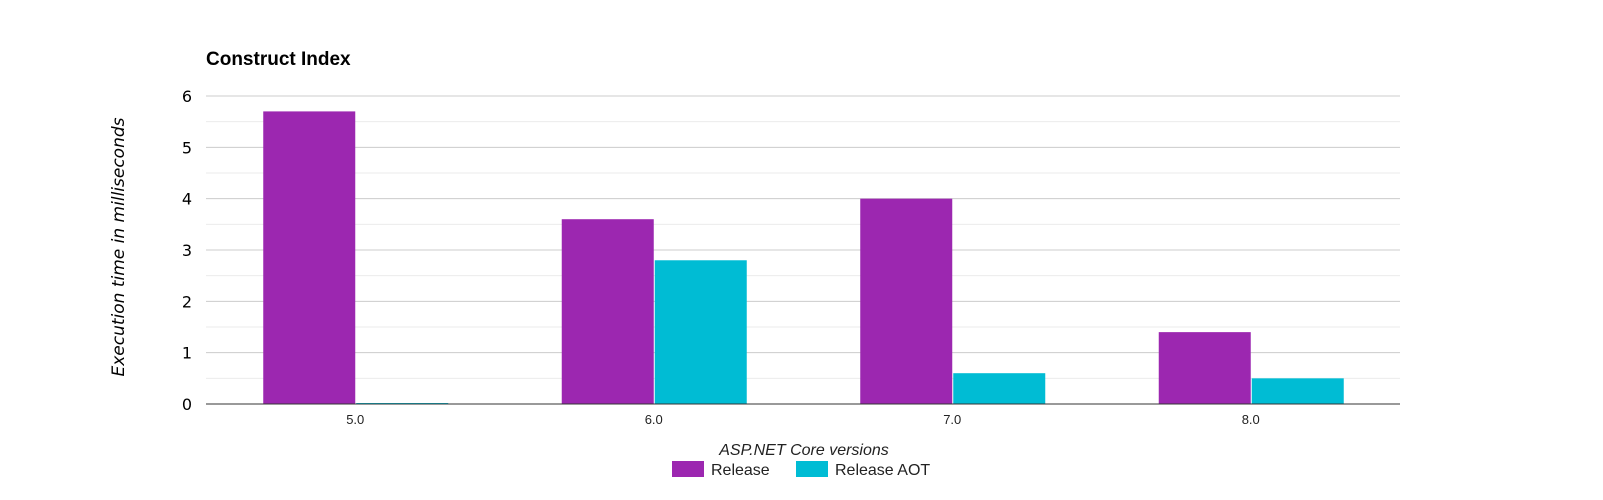 The height and width of the screenshot is (500, 1603). What do you see at coordinates (740, 470) in the screenshot?
I see `legend-label: Release` at bounding box center [740, 470].